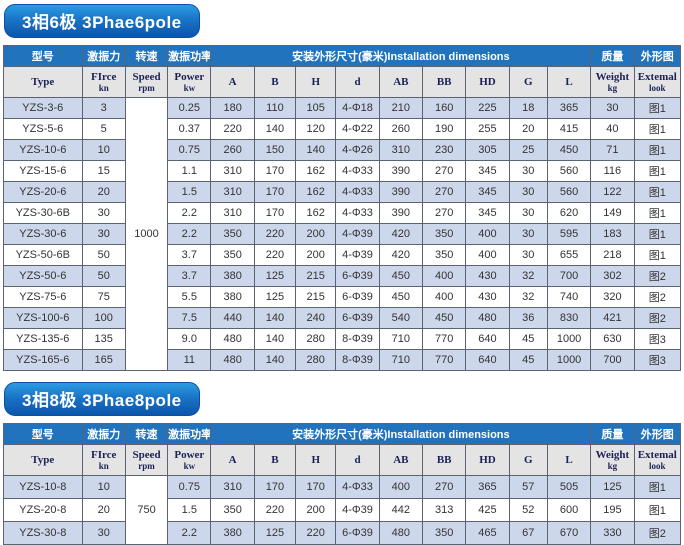 The width and height of the screenshot is (684, 545). I want to click on cell-l: 415, so click(569, 129).